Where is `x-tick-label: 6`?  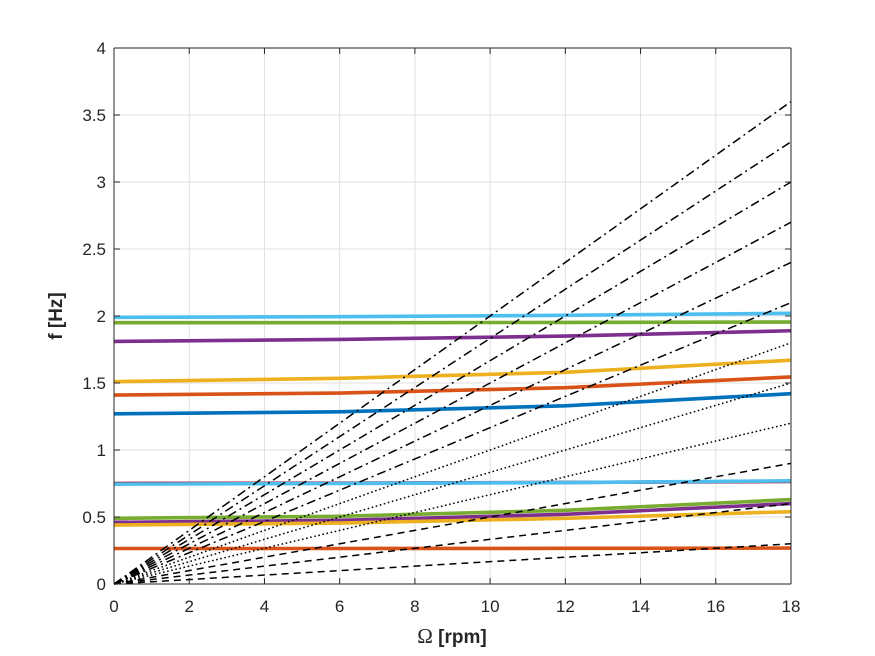
x-tick-label: 6 is located at coordinates (339, 606).